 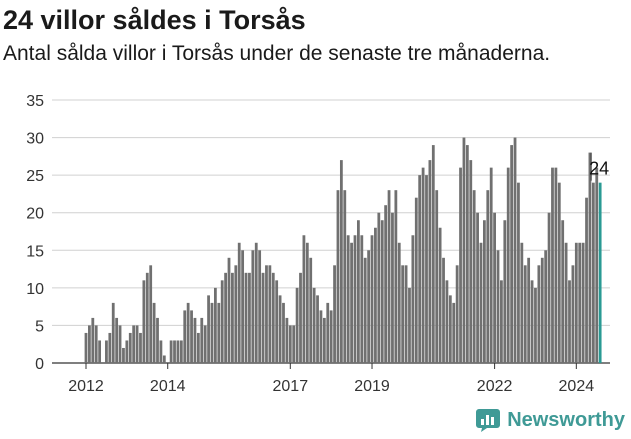 I want to click on y-tick-label: 5, so click(x=39, y=326).